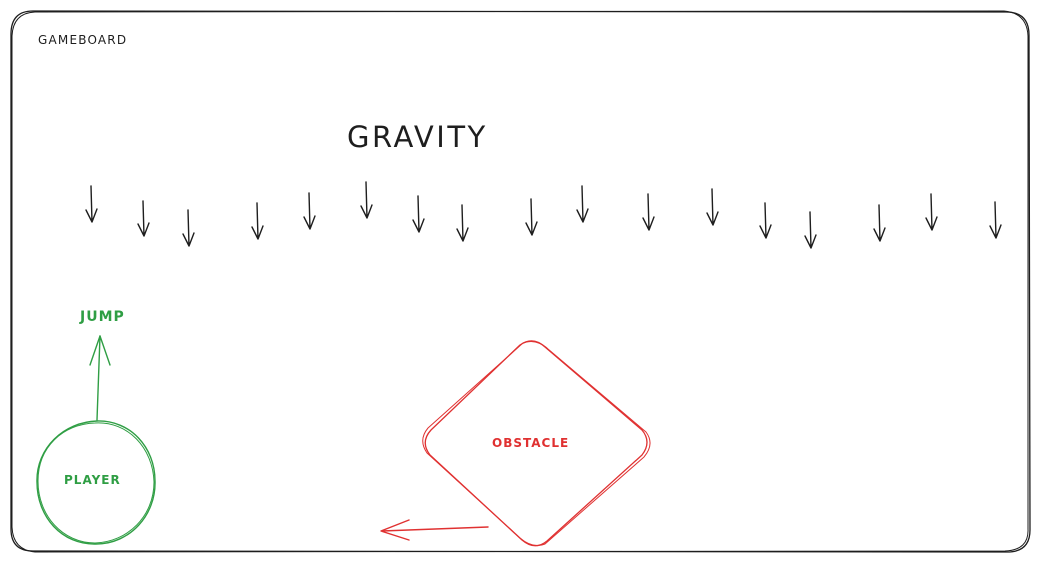 This screenshot has height=563, width=1039. I want to click on obstacle-diamond, so click(536, 443).